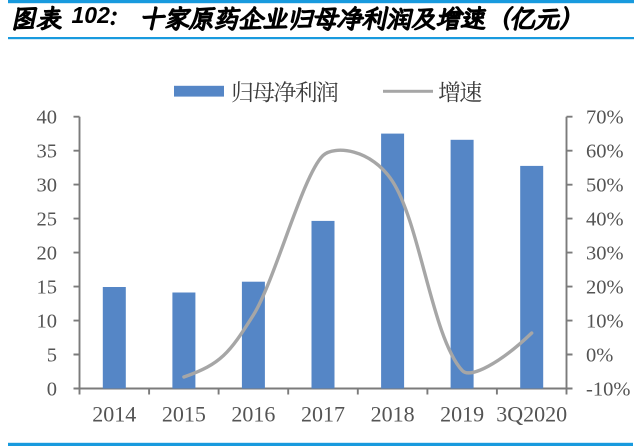 The width and height of the screenshot is (640, 446). Describe the element at coordinates (47, 220) in the screenshot. I see `svg-text: 25` at that location.